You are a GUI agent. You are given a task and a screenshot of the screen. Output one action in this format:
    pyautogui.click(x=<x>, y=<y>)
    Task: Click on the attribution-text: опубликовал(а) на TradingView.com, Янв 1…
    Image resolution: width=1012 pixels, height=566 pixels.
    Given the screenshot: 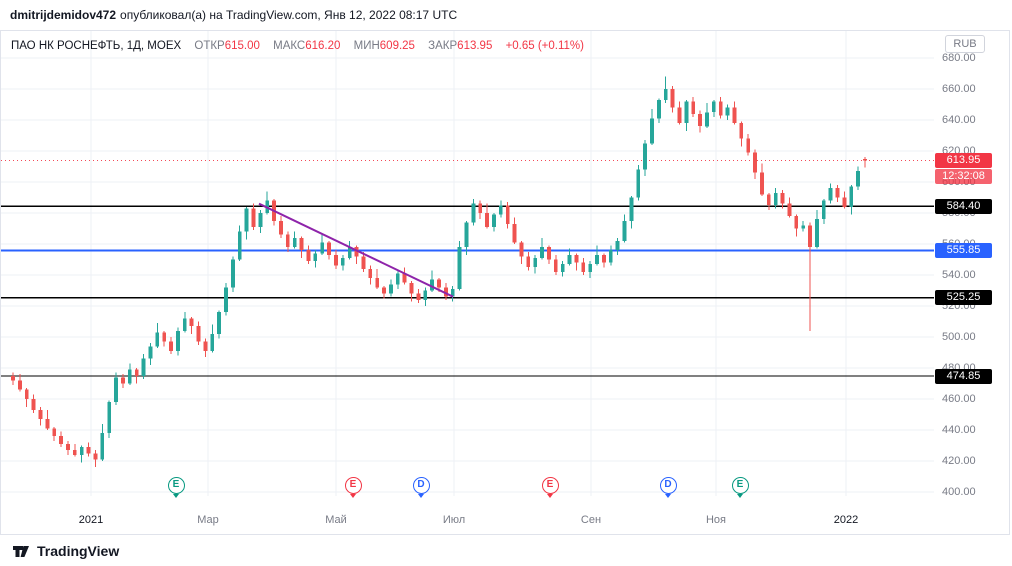 What is the action you would take?
    pyautogui.click(x=289, y=15)
    